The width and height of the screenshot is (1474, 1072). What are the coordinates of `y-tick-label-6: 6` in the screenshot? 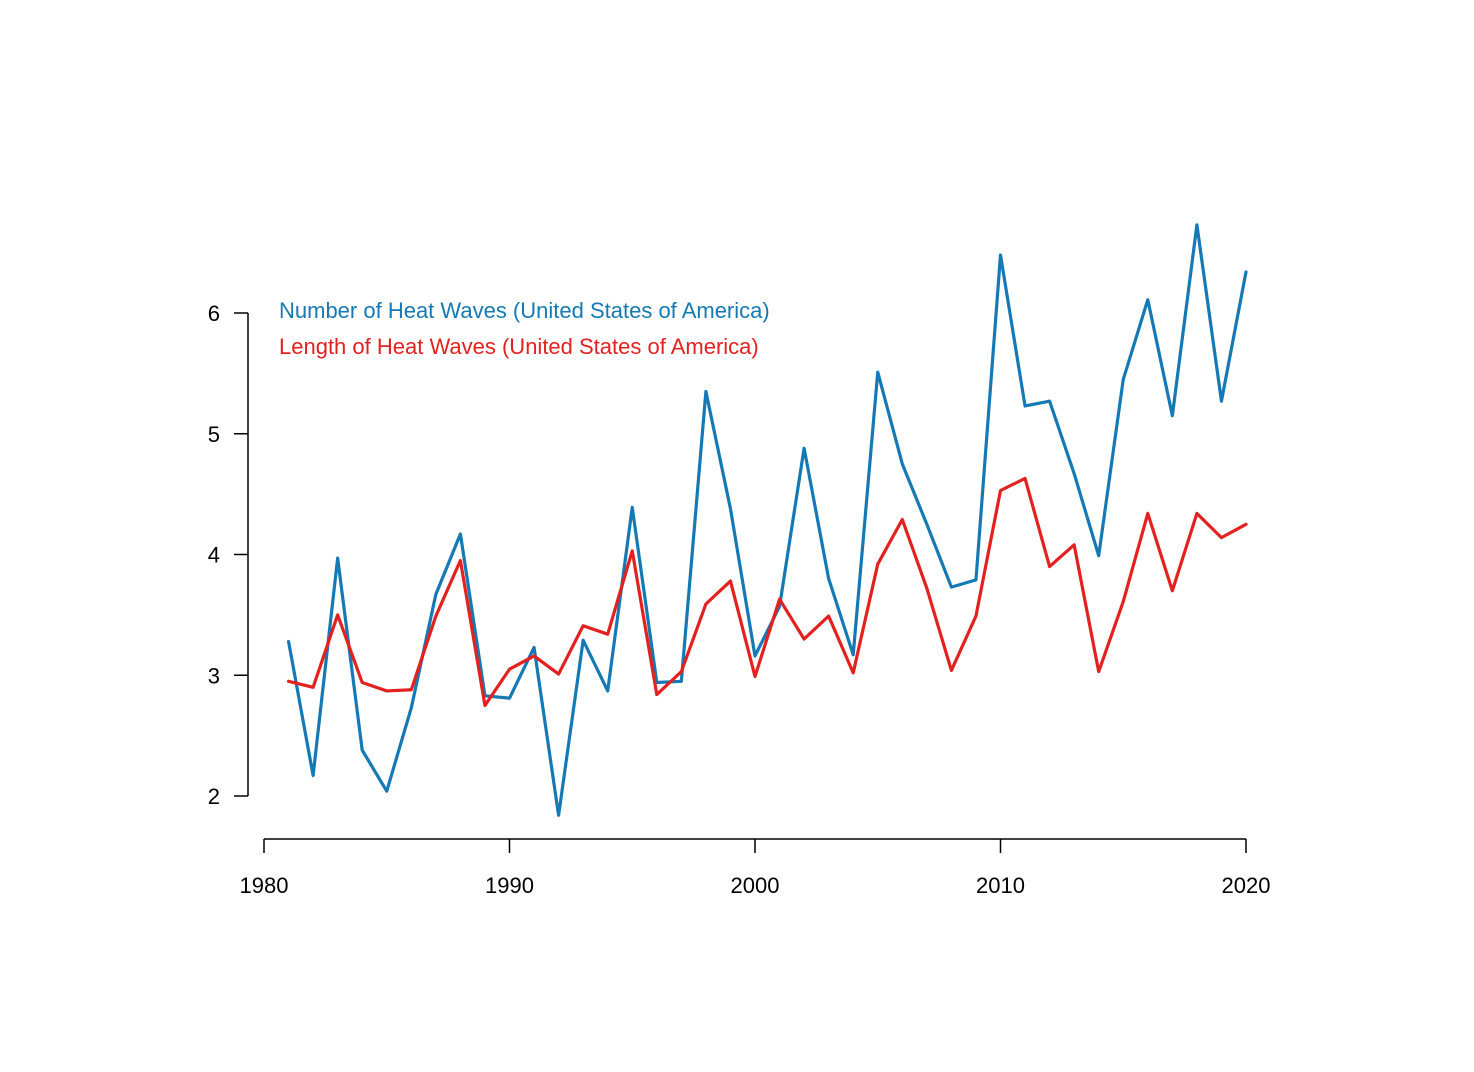 It's located at (214, 313).